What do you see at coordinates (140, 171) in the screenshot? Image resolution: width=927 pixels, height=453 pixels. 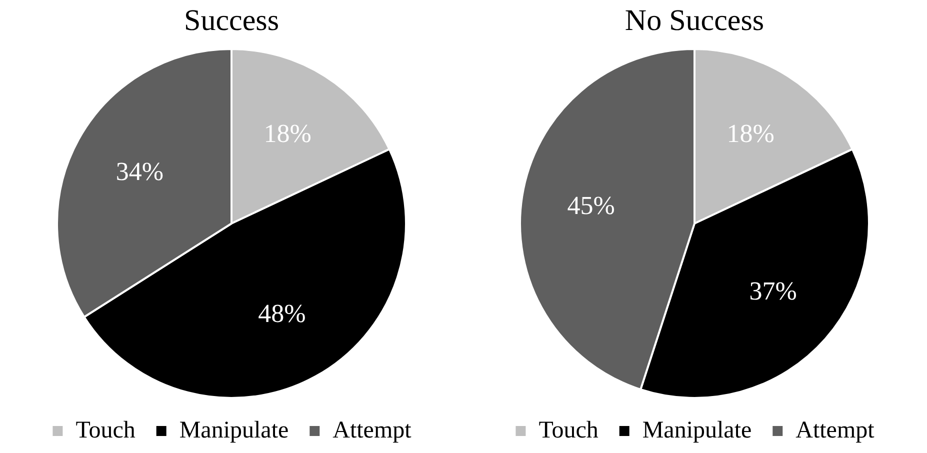 I see `data-label: 34%` at bounding box center [140, 171].